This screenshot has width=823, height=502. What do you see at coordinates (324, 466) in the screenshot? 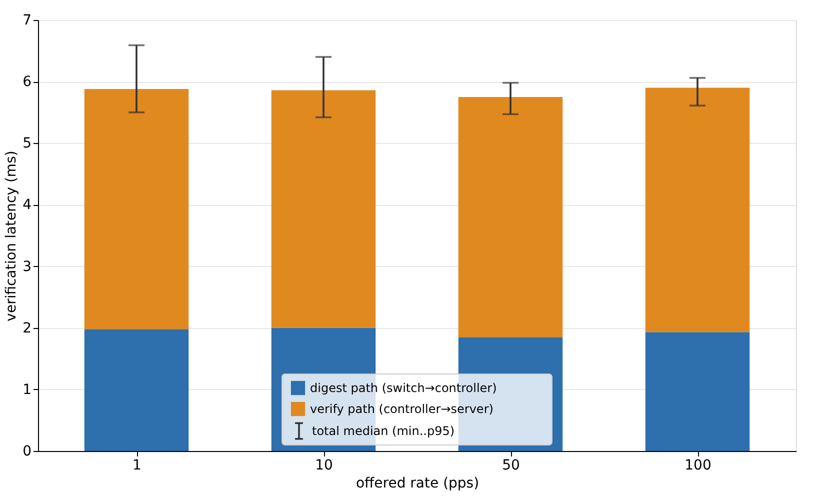
I see `x-tick-label: 10` at bounding box center [324, 466].